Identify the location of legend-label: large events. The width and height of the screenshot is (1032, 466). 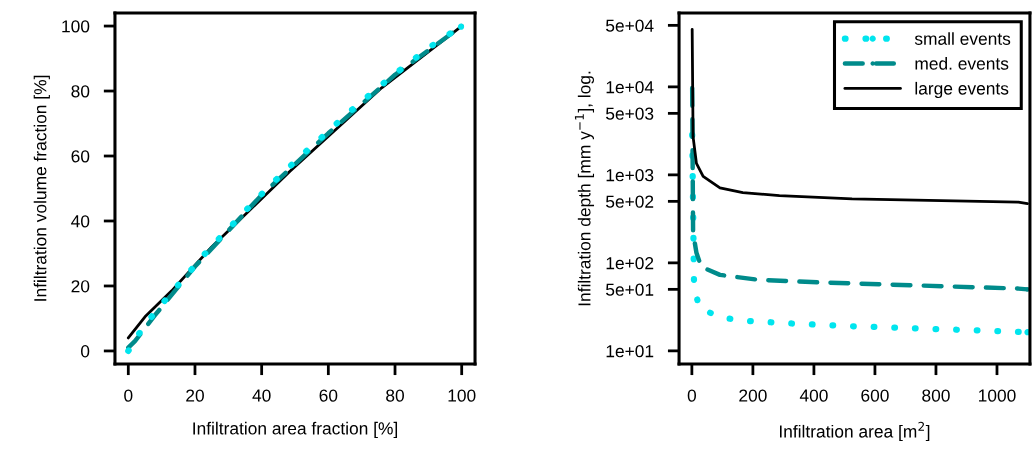
(962, 90).